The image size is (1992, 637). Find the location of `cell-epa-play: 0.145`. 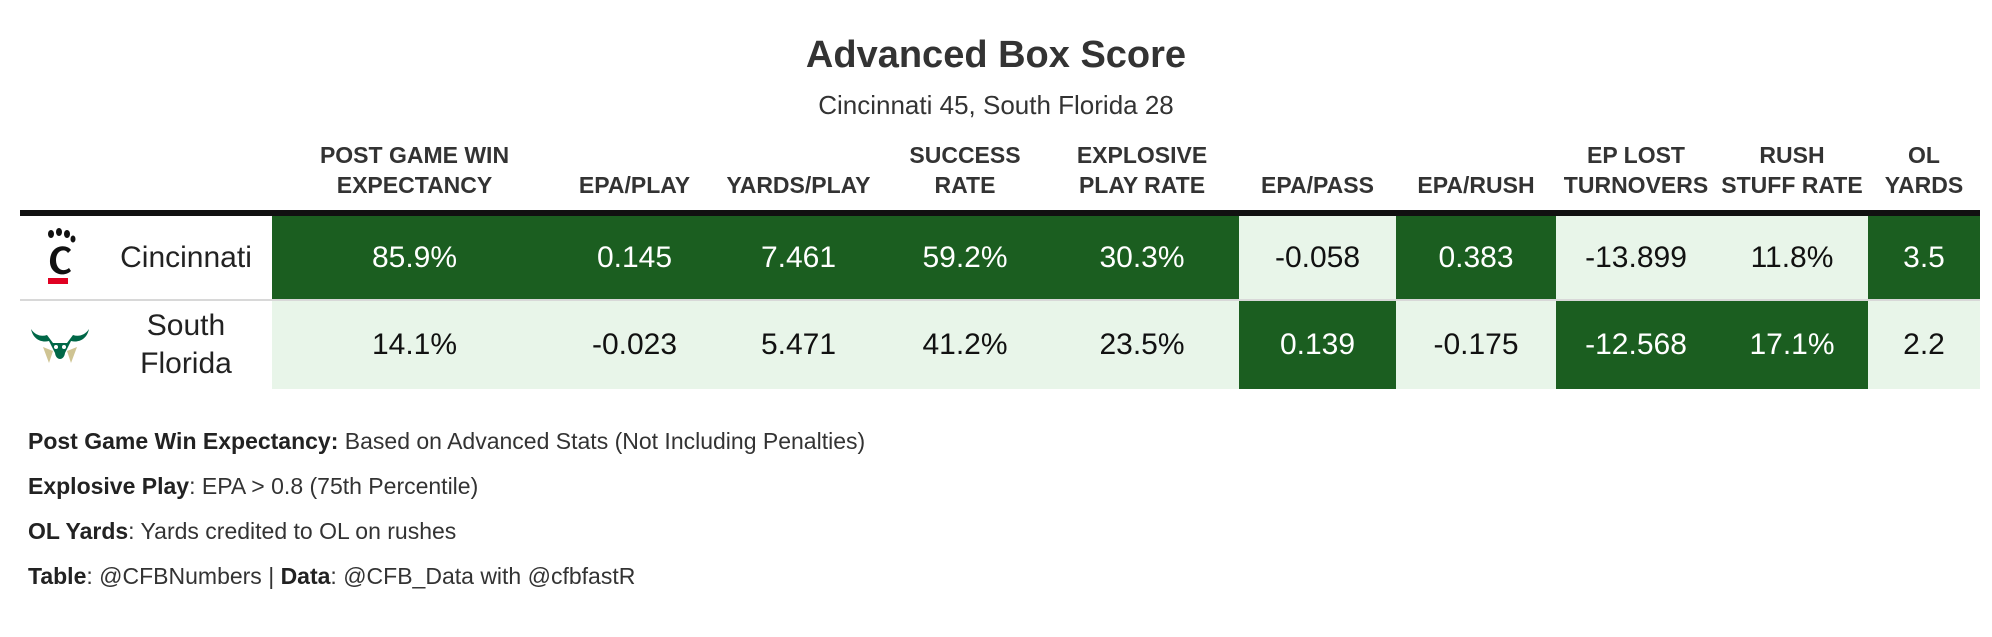

cell-epa-play: 0.145 is located at coordinates (634, 256).